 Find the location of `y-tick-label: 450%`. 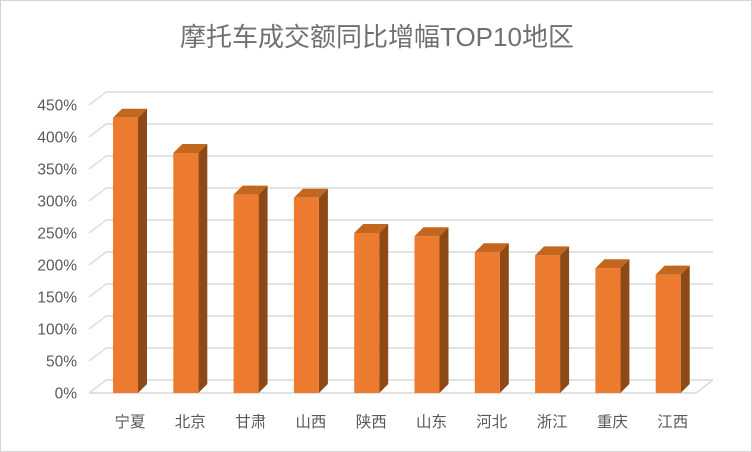

y-tick-label: 450% is located at coordinates (57, 106).